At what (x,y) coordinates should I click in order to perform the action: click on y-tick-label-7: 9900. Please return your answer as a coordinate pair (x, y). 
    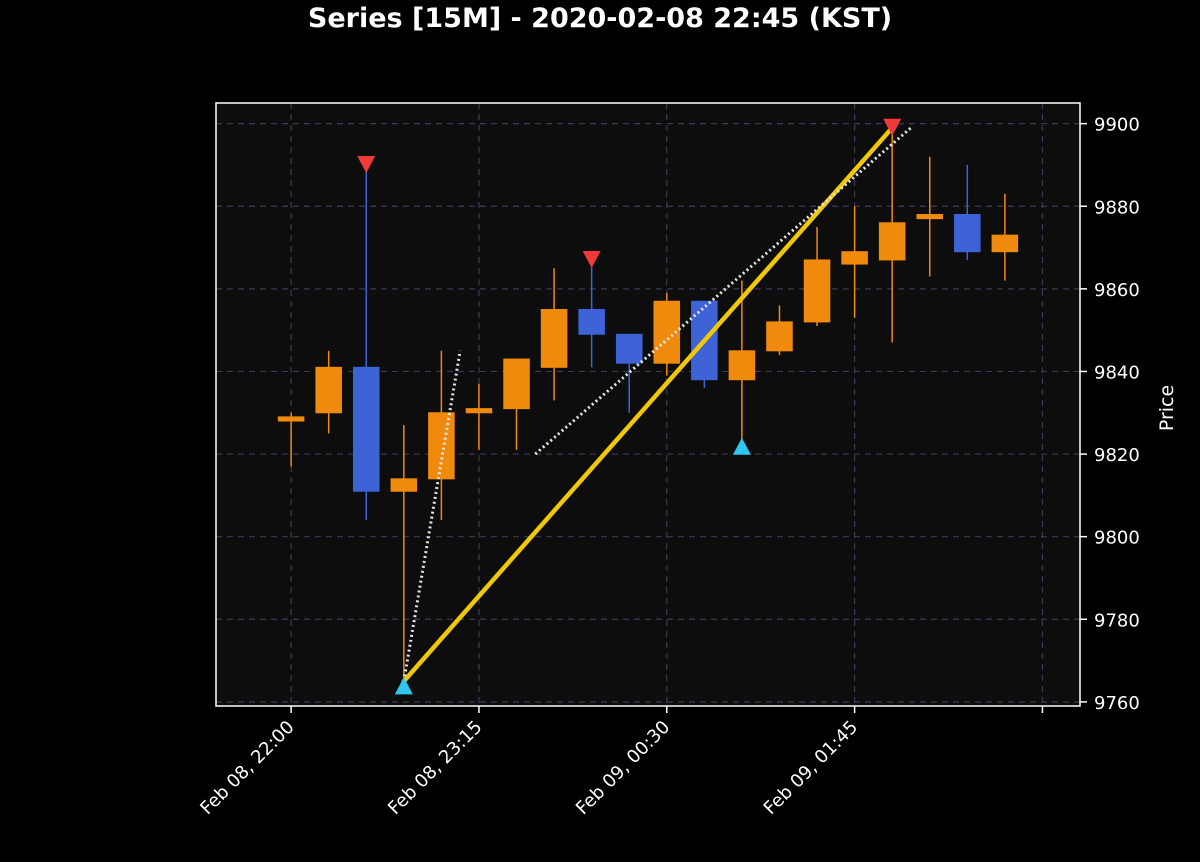
    Looking at the image, I should click on (1117, 125).